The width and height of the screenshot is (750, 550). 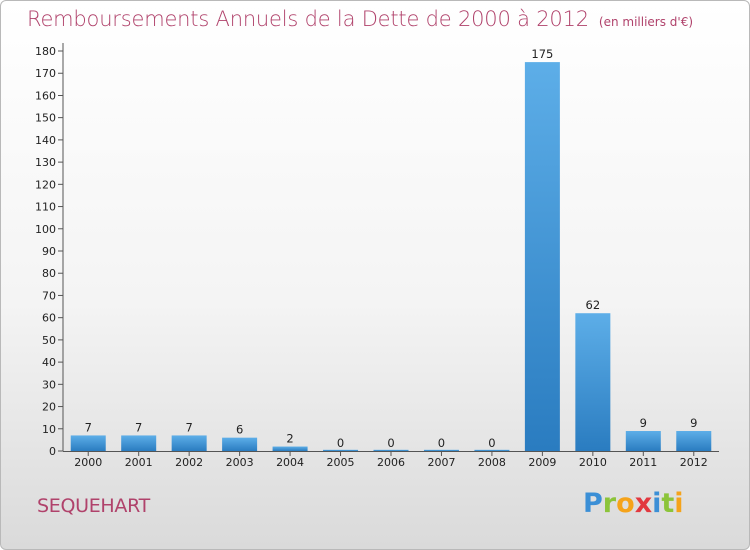 I want to click on x-tick-label: 2007, so click(x=441, y=462).